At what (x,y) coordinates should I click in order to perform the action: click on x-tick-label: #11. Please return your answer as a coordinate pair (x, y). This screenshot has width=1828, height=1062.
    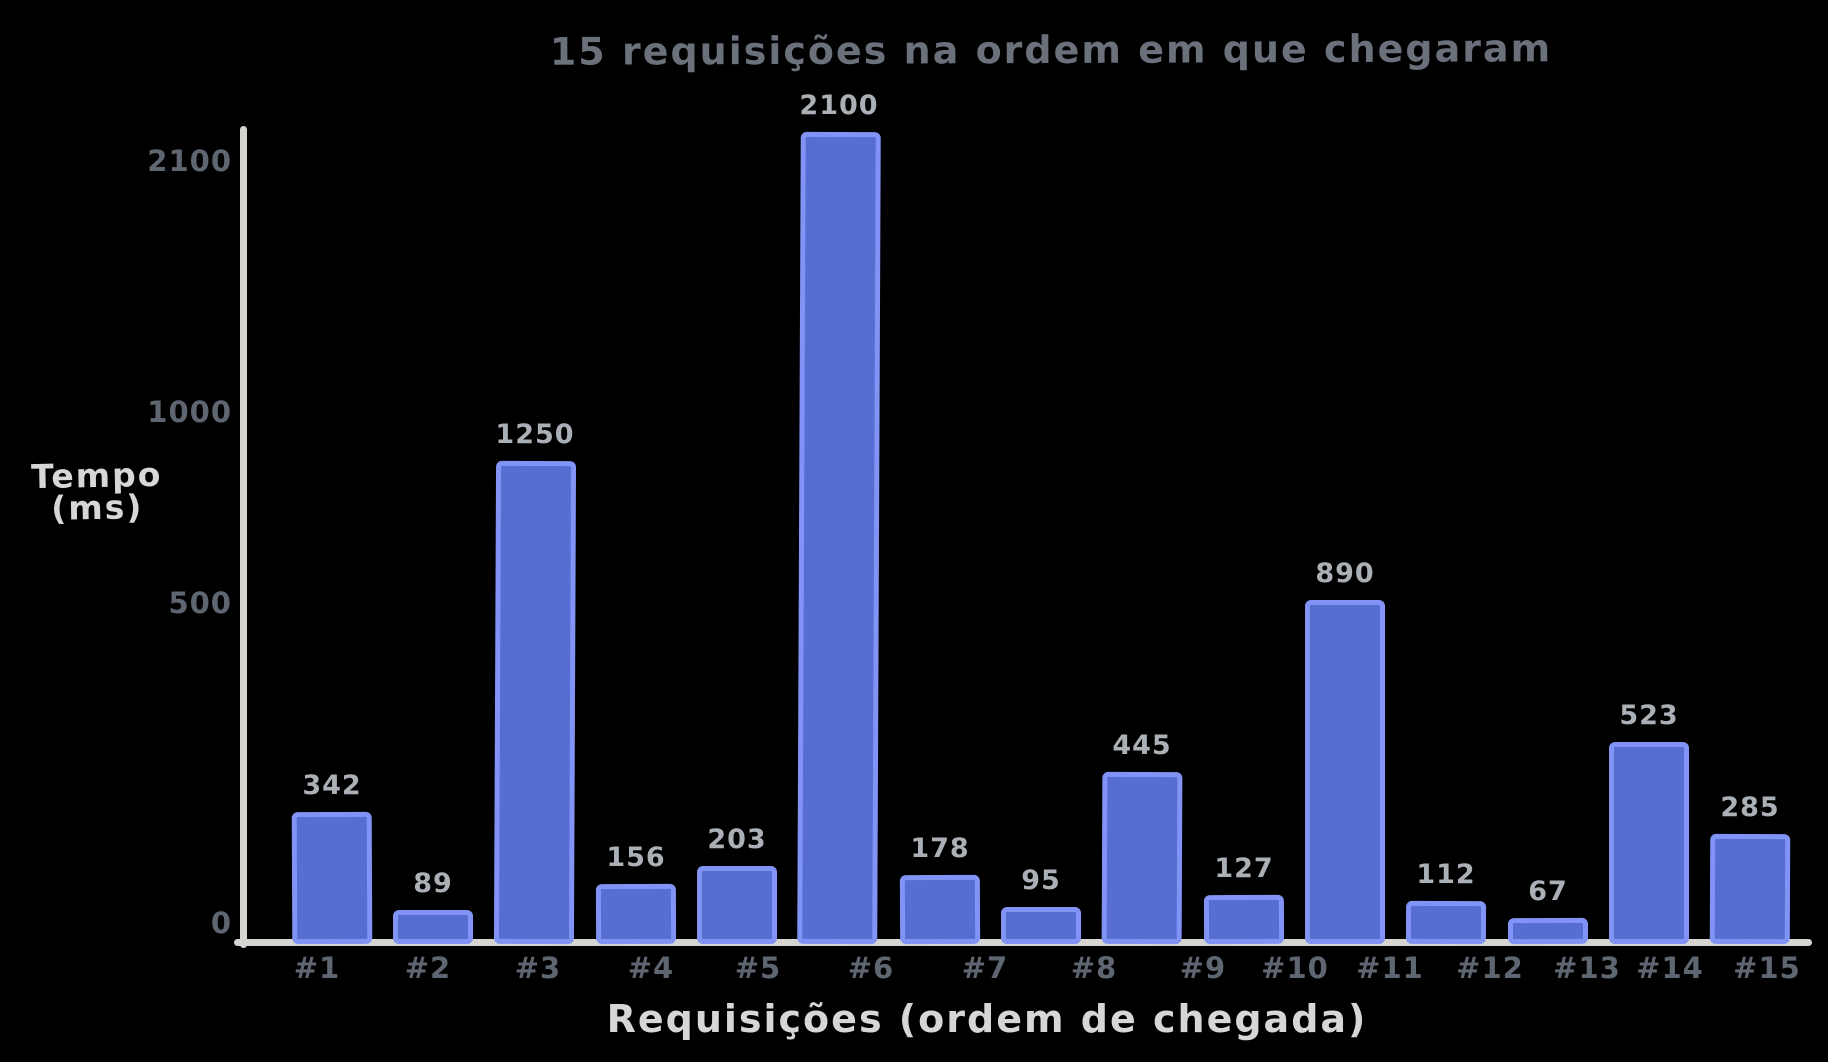
    Looking at the image, I should click on (1390, 968).